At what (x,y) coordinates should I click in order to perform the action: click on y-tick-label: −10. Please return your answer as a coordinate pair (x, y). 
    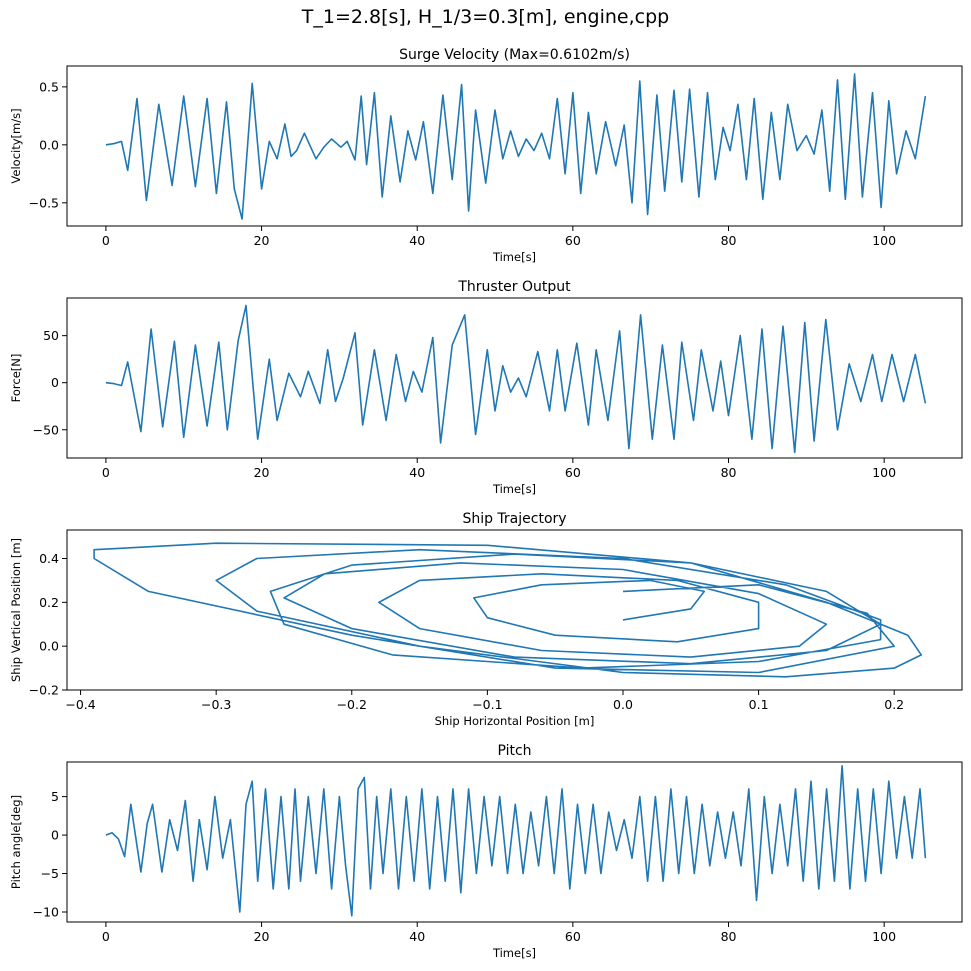
    Looking at the image, I should click on (46, 912).